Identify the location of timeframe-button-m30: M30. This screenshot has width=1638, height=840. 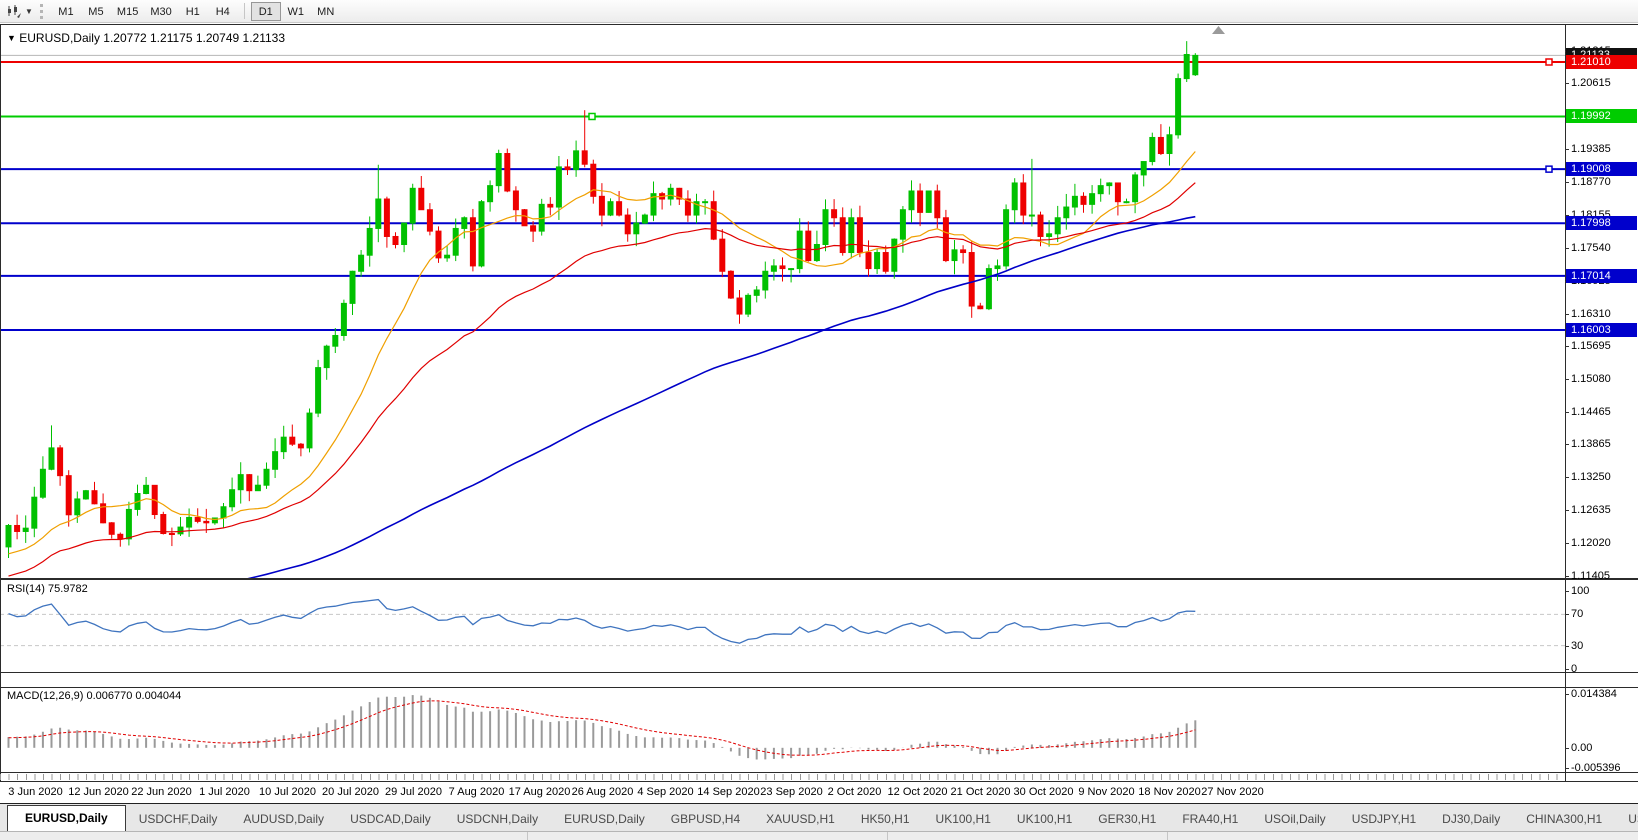
(161, 11).